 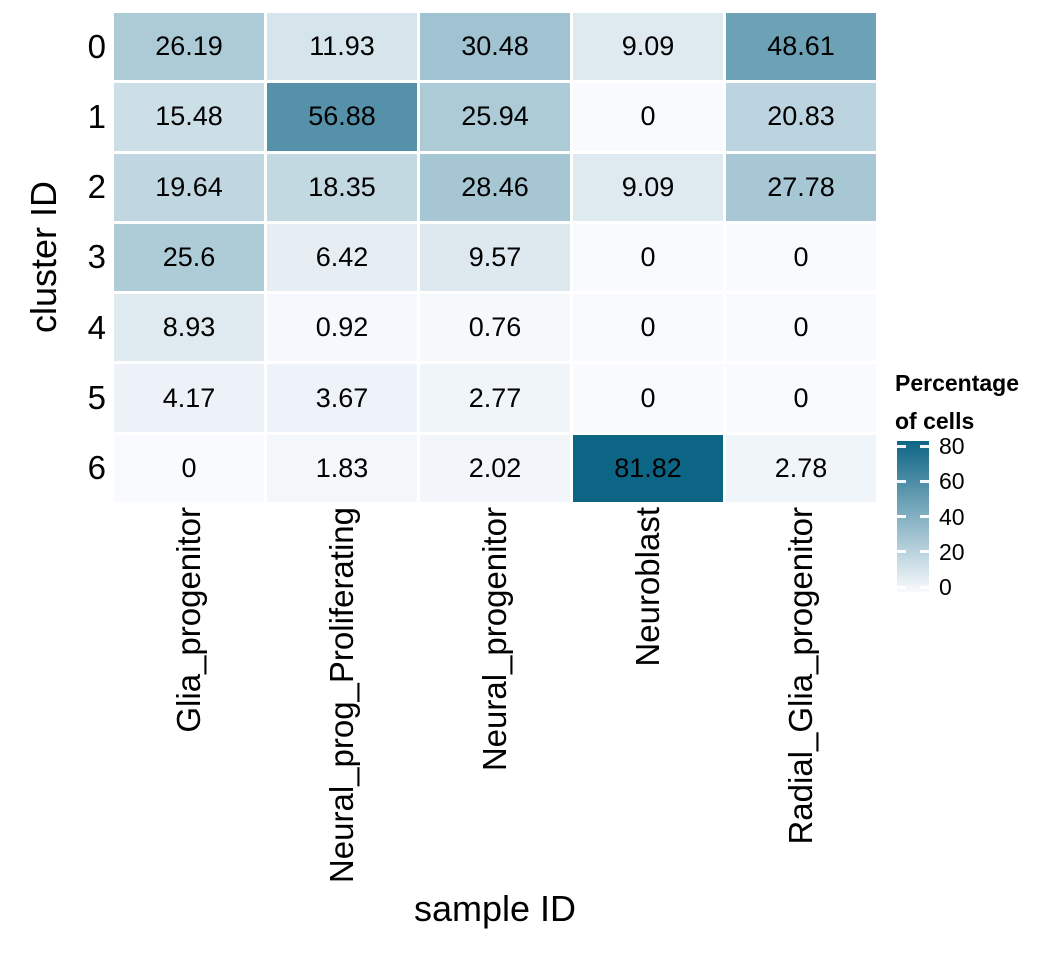 What do you see at coordinates (188, 620) in the screenshot?
I see `x-tick-label: Glia_progenitor` at bounding box center [188, 620].